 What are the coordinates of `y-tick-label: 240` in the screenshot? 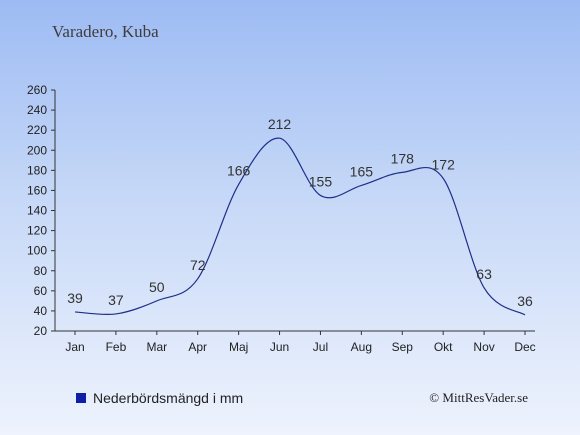 It's located at (37, 110).